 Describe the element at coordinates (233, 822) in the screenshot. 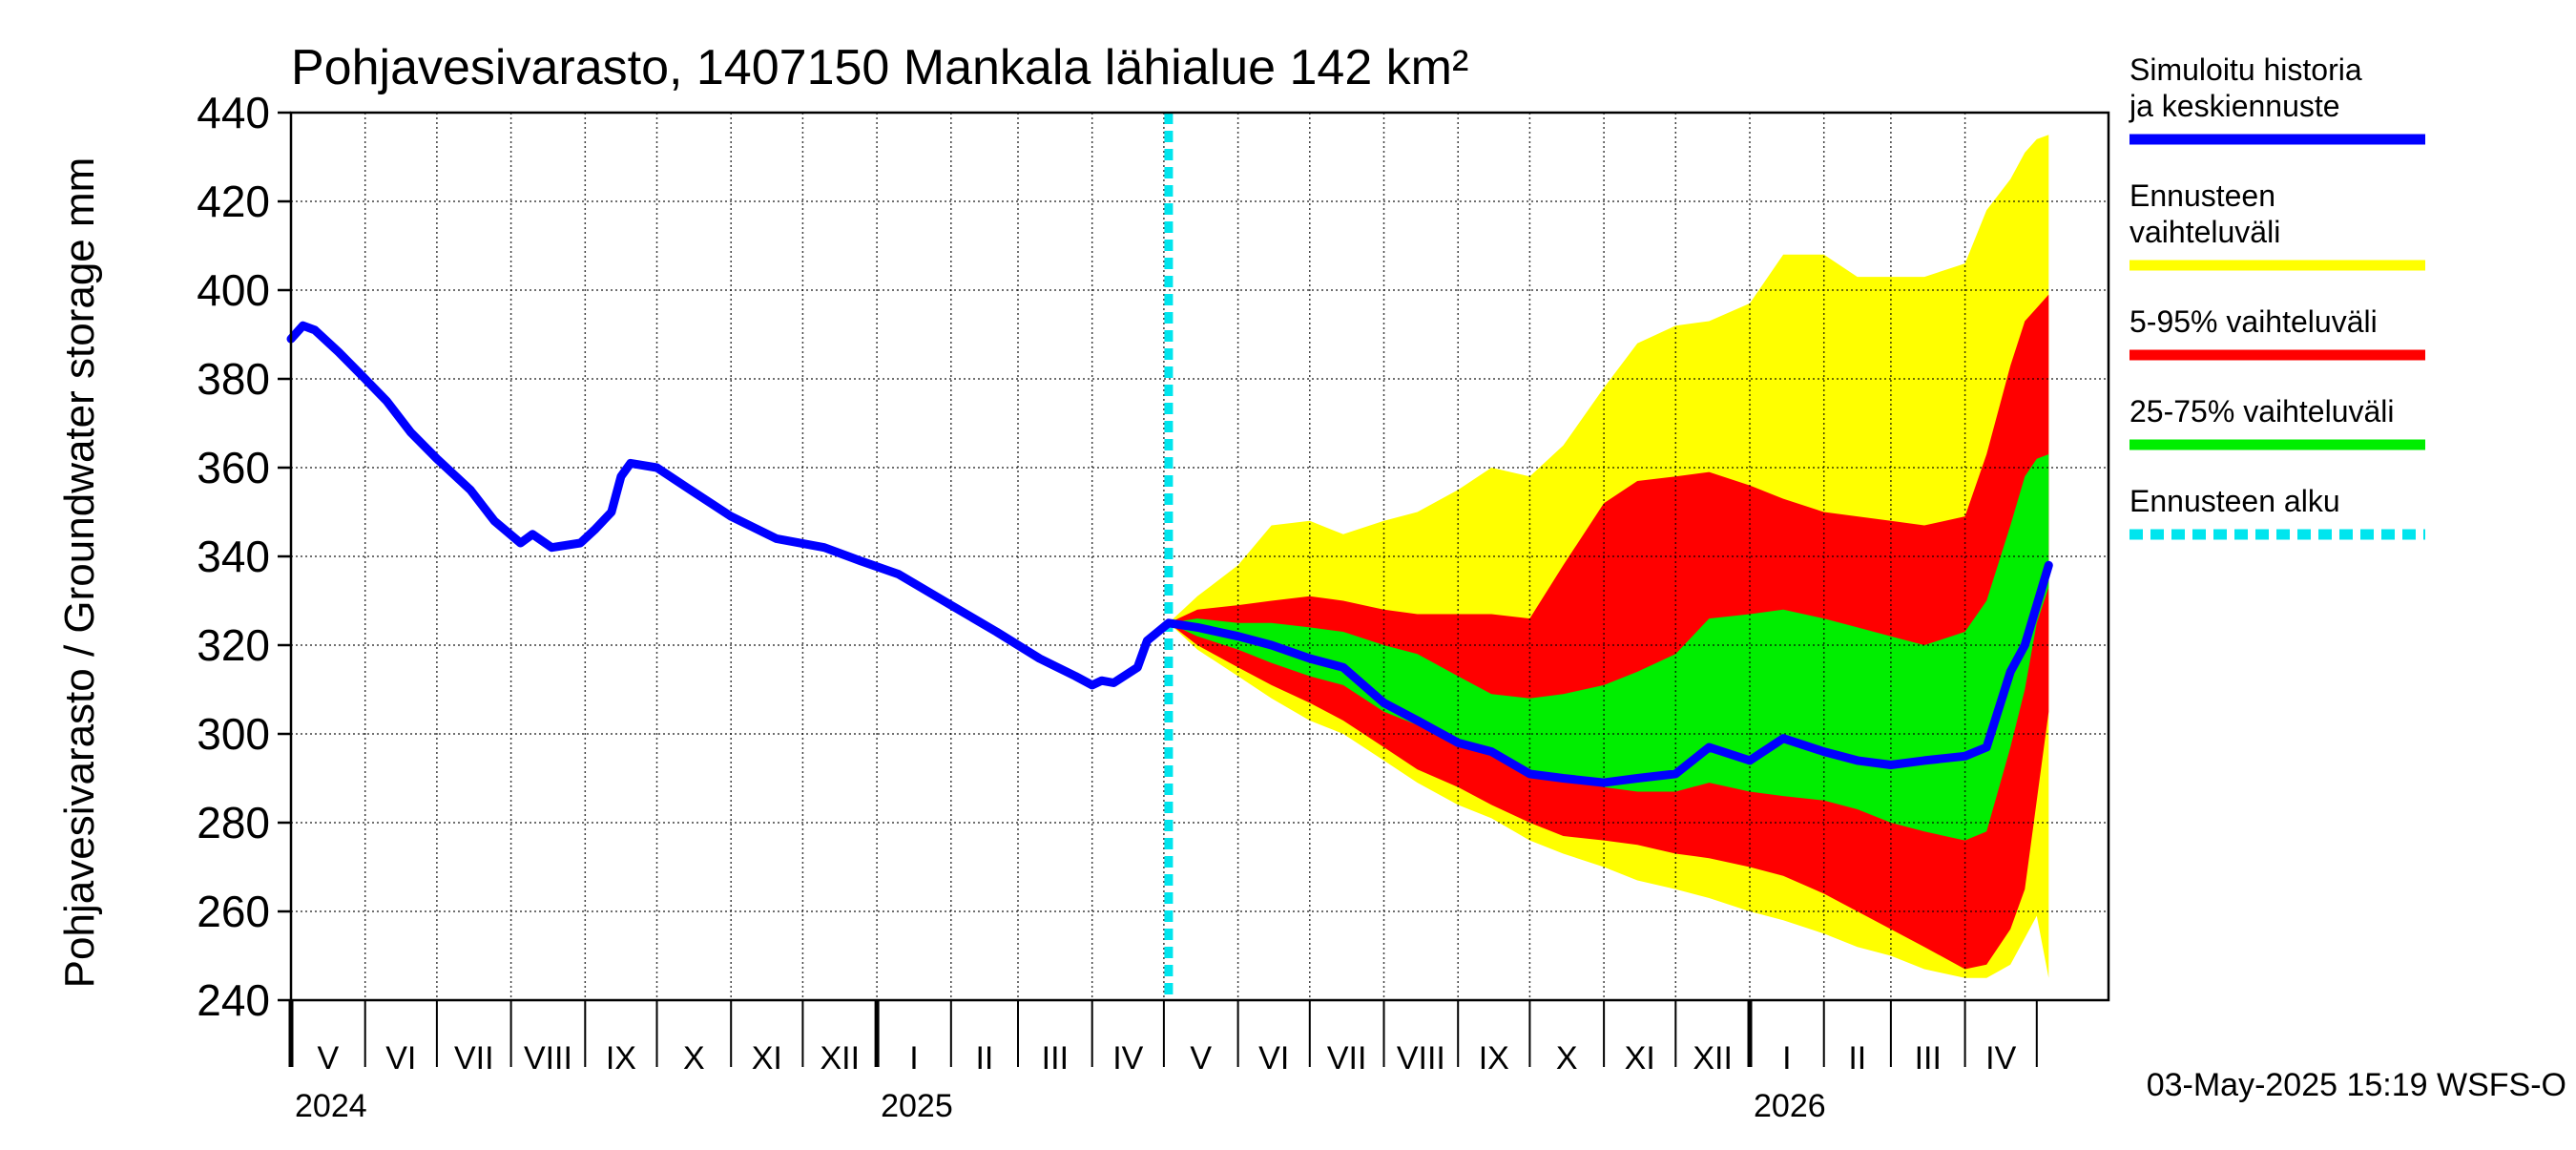

I see `y-tick-label: 280` at that location.